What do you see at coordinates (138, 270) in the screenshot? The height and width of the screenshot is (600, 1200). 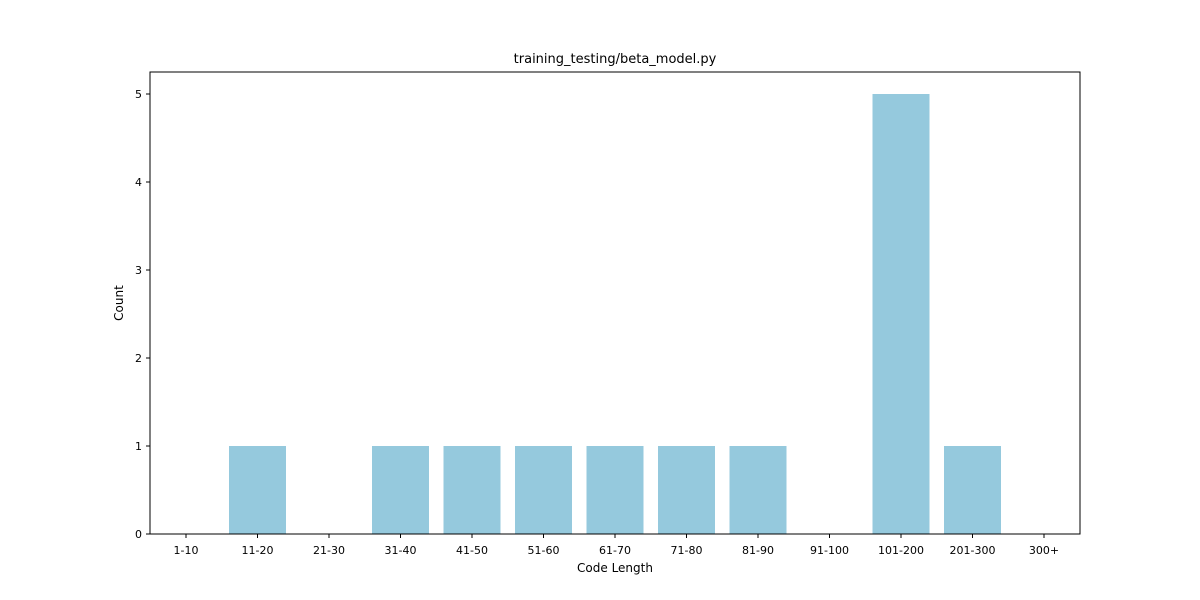 I see `y-tick-label: 3` at bounding box center [138, 270].